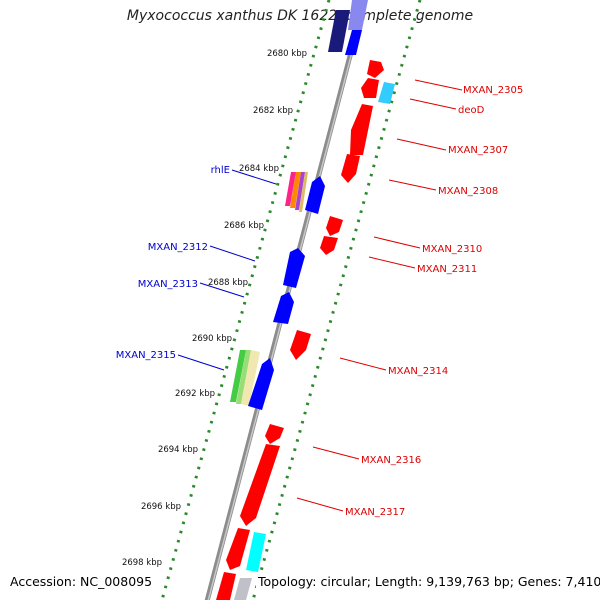  What do you see at coordinates (353, 42) in the screenshot?
I see `gene-arrow-top-blue` at bounding box center [353, 42].